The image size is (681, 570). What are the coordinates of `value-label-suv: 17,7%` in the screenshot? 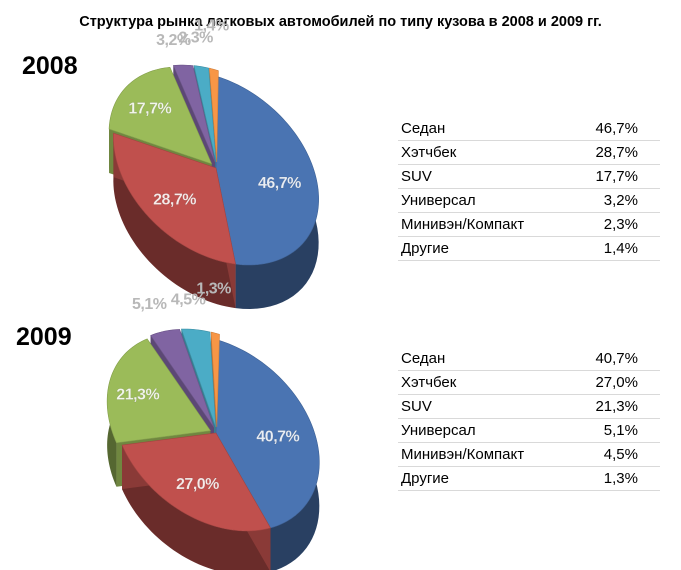 It's located at (149, 109).